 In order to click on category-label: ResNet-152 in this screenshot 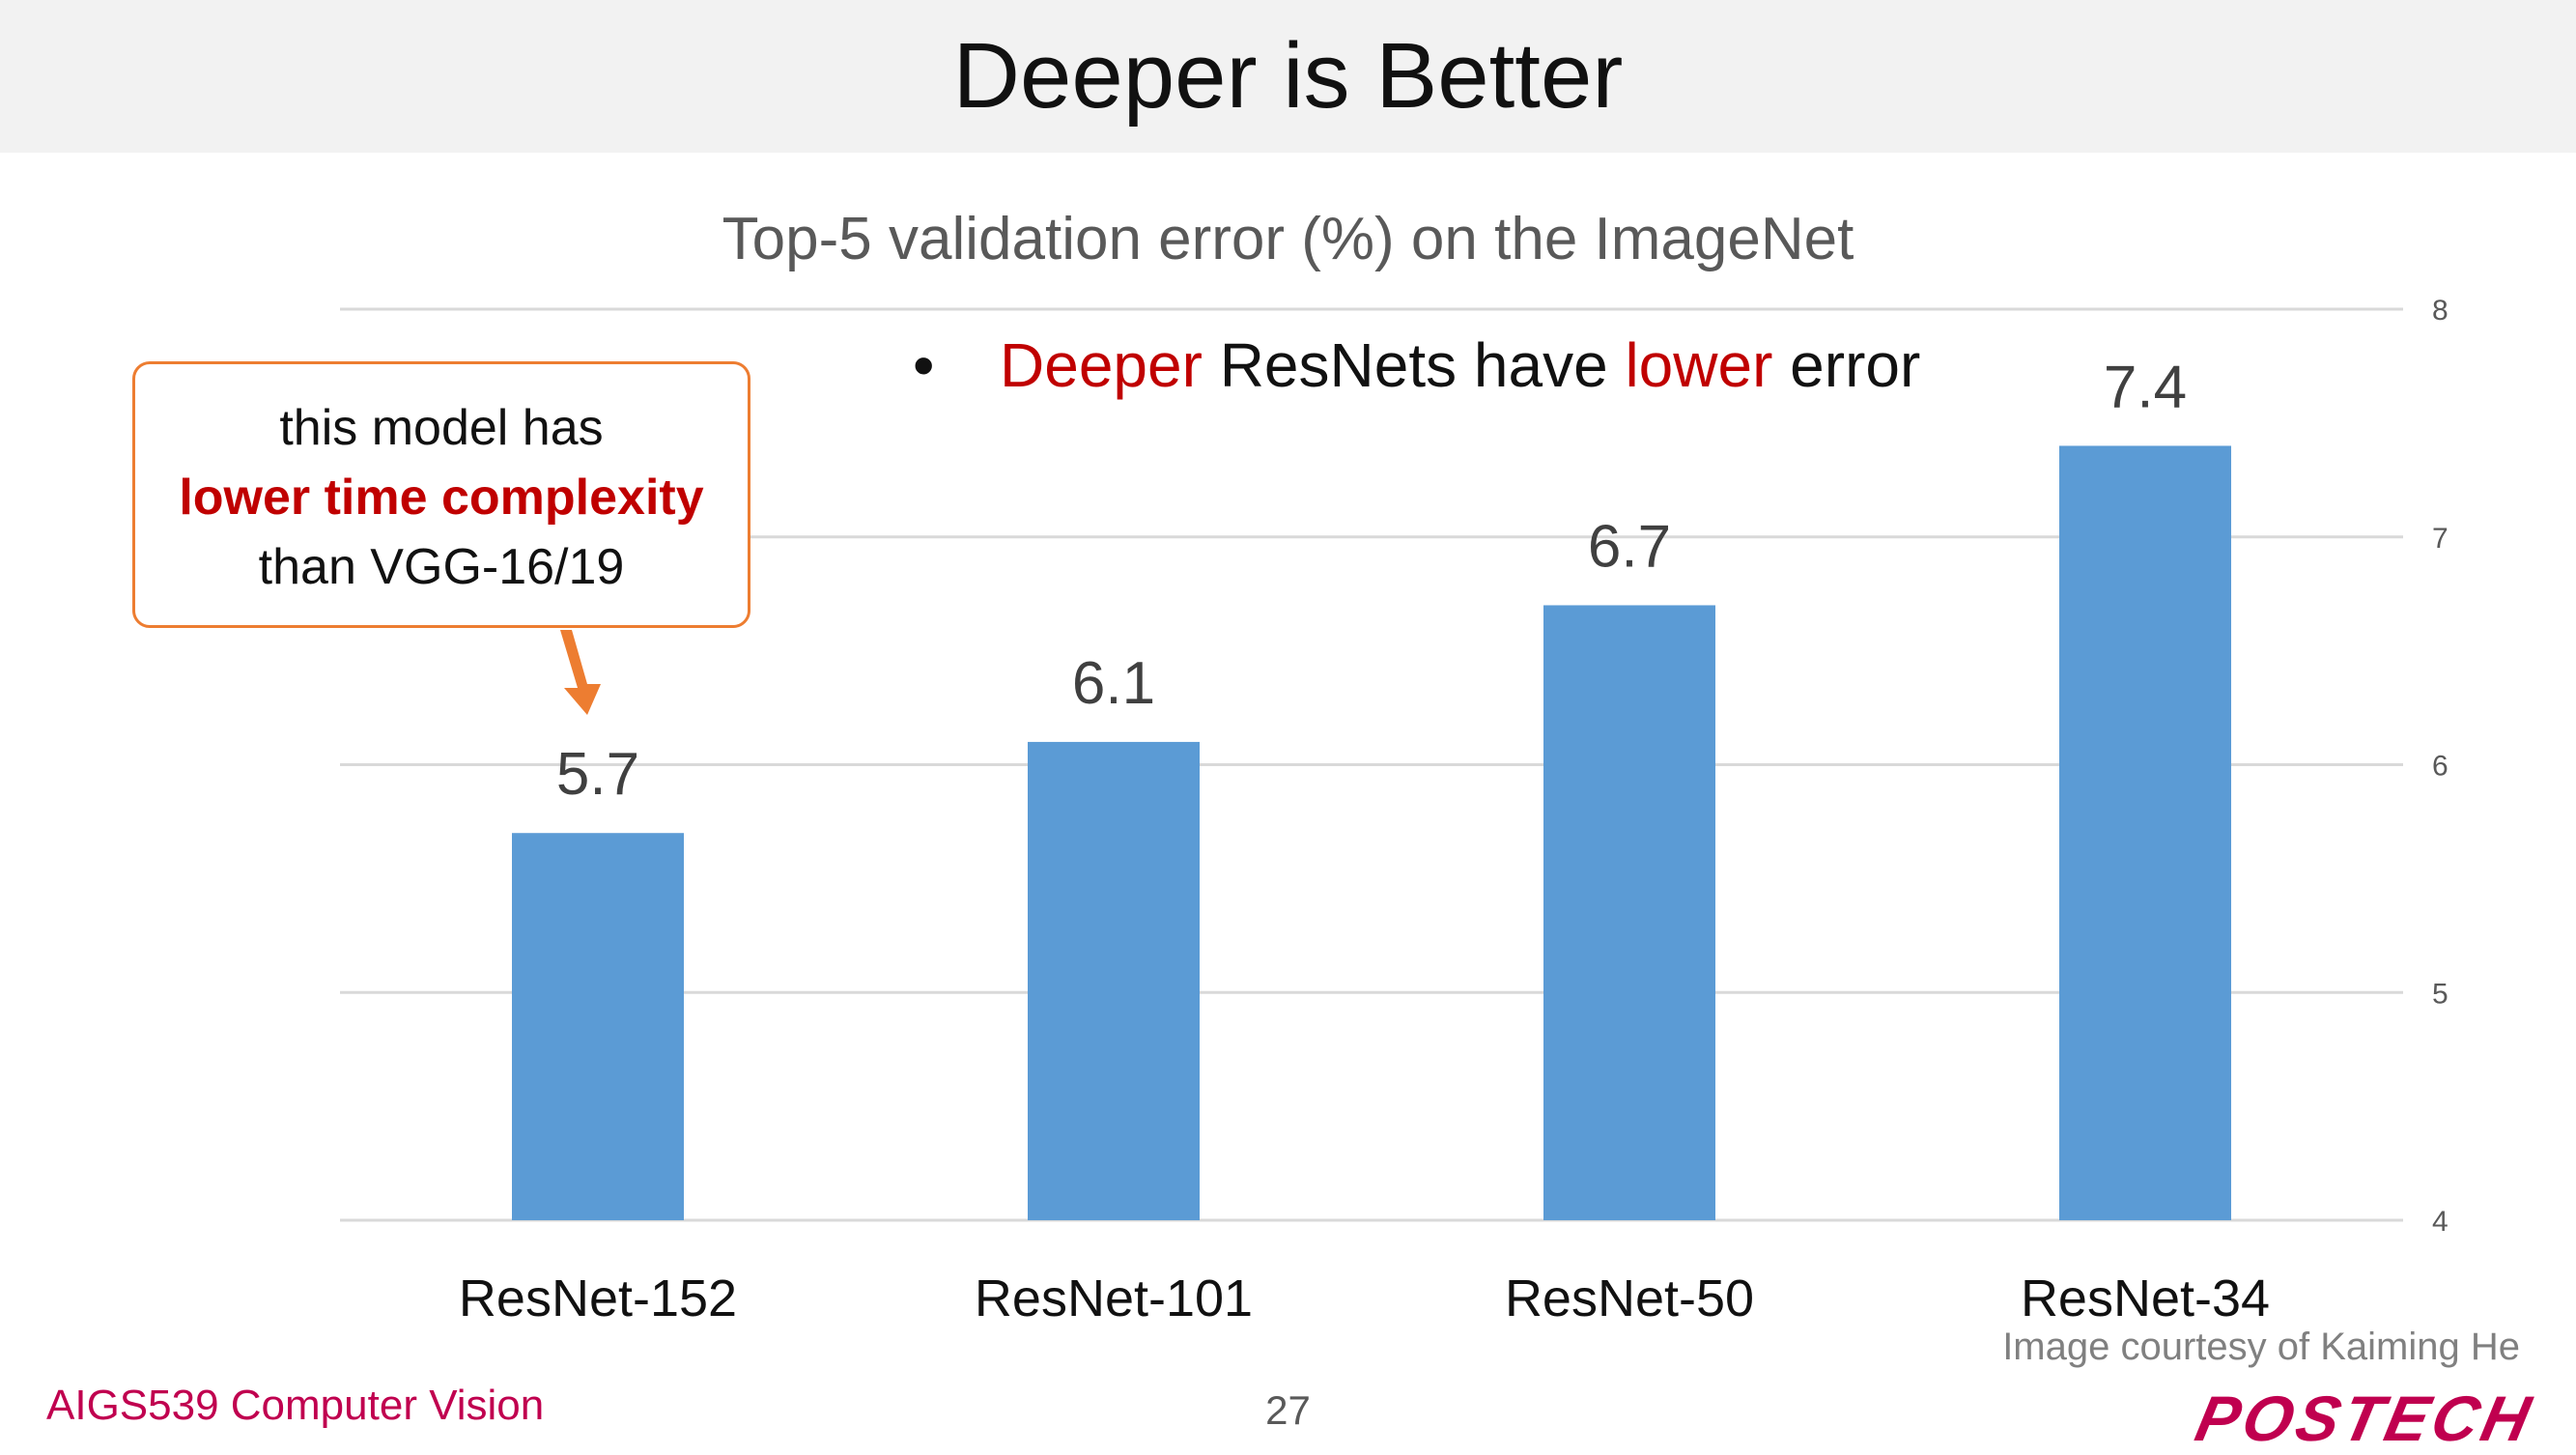, I will do `click(598, 1299)`.